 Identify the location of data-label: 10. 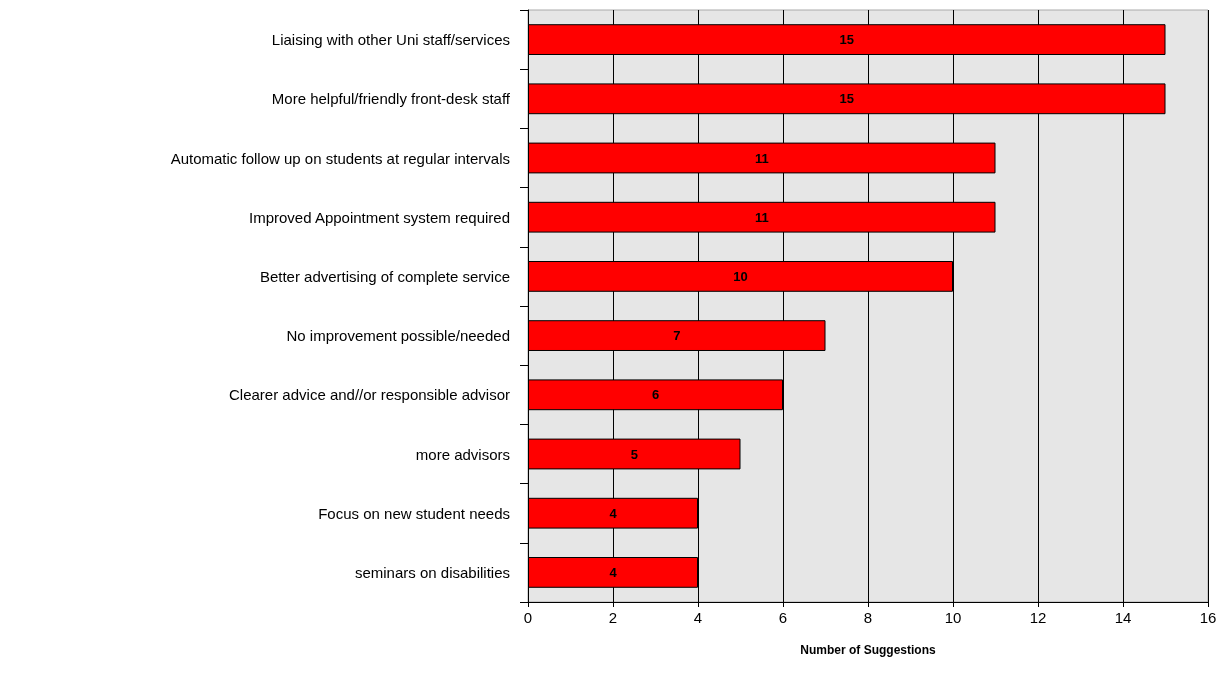
(740, 276).